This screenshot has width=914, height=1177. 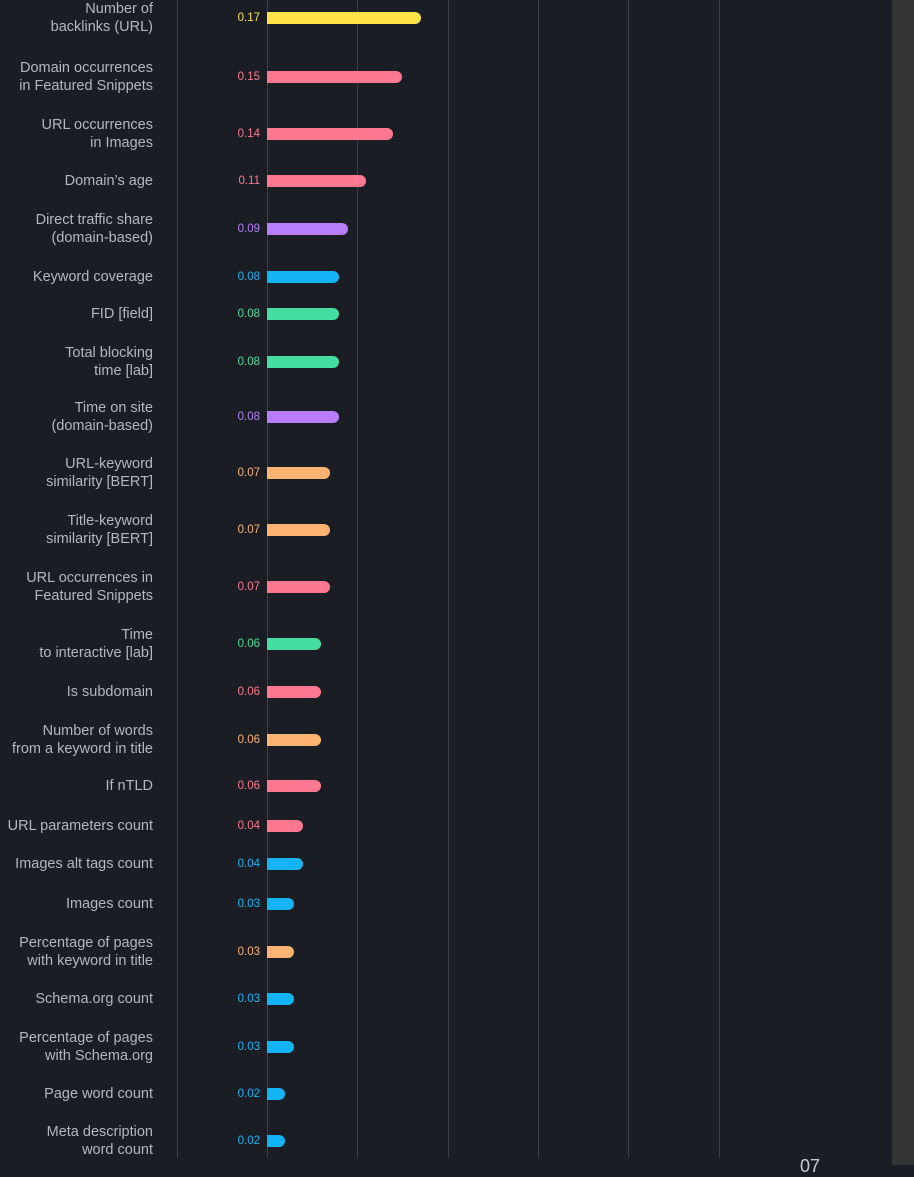 I want to click on category-label: Schema.org count, so click(x=94, y=999).